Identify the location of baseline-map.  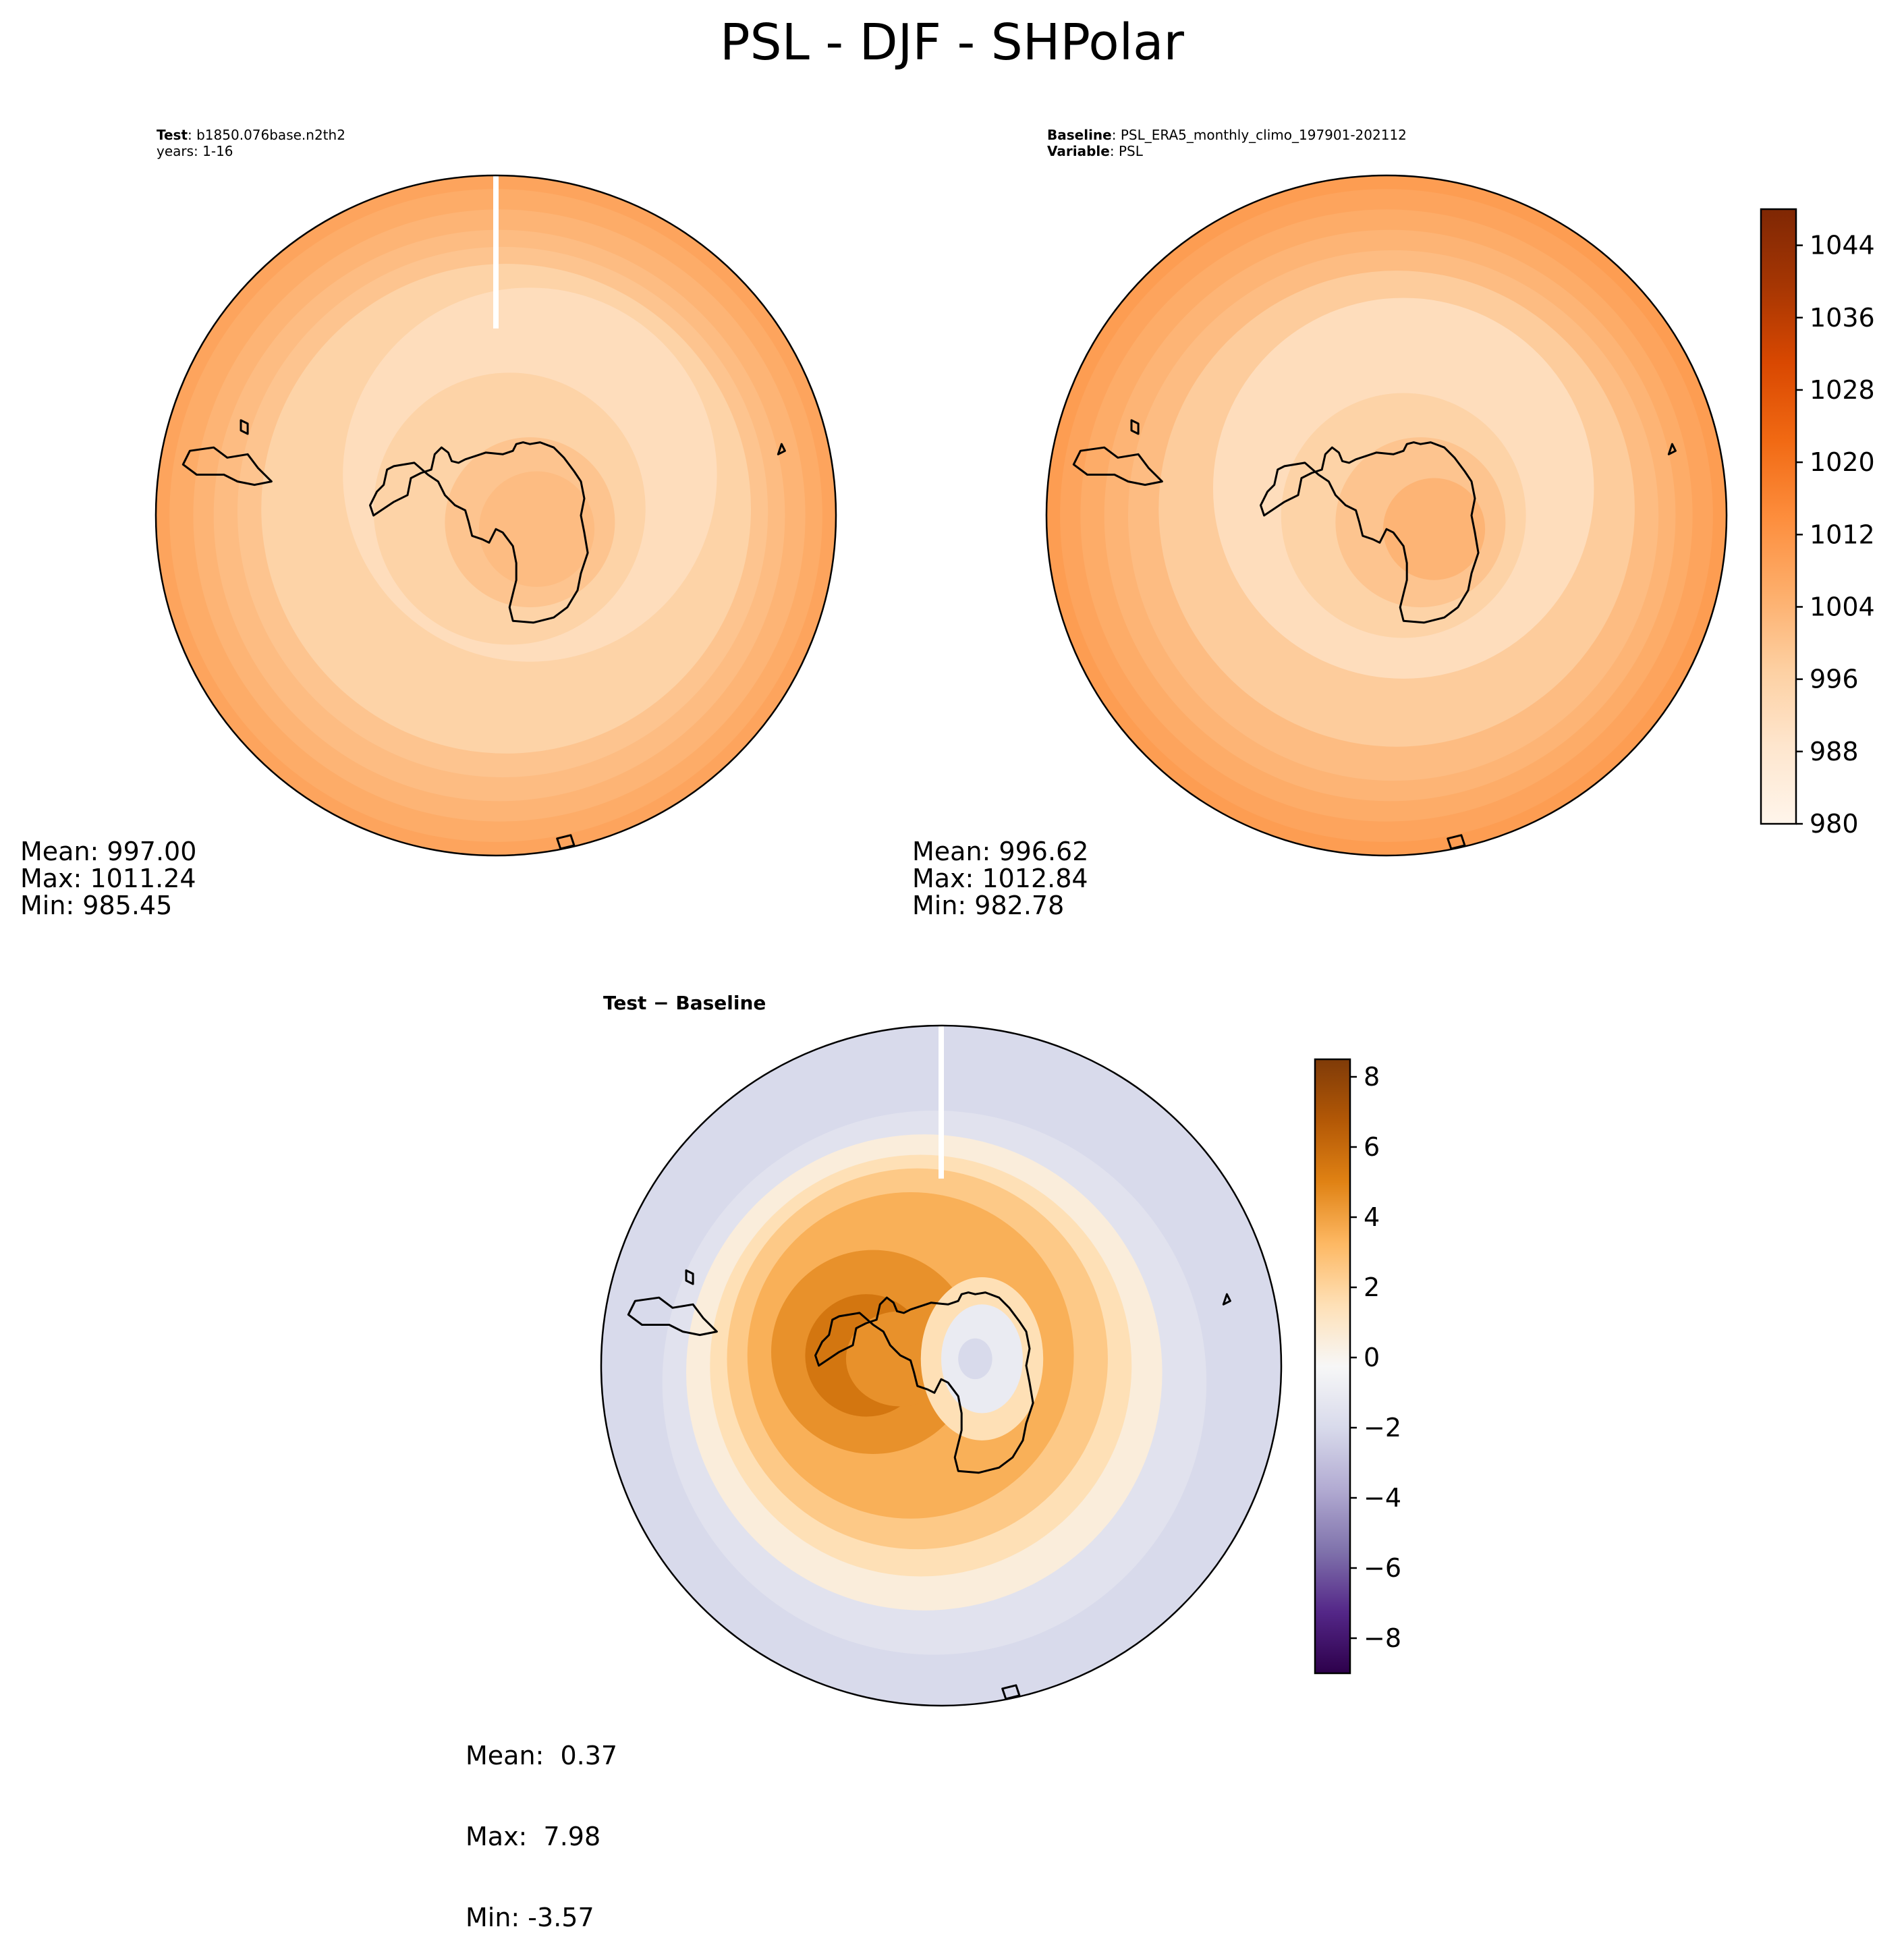
(1386, 515).